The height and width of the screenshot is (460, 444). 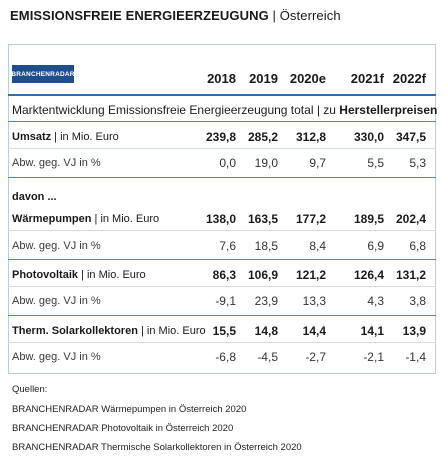 What do you see at coordinates (317, 163) in the screenshot?
I see `change-cell: 9,7` at bounding box center [317, 163].